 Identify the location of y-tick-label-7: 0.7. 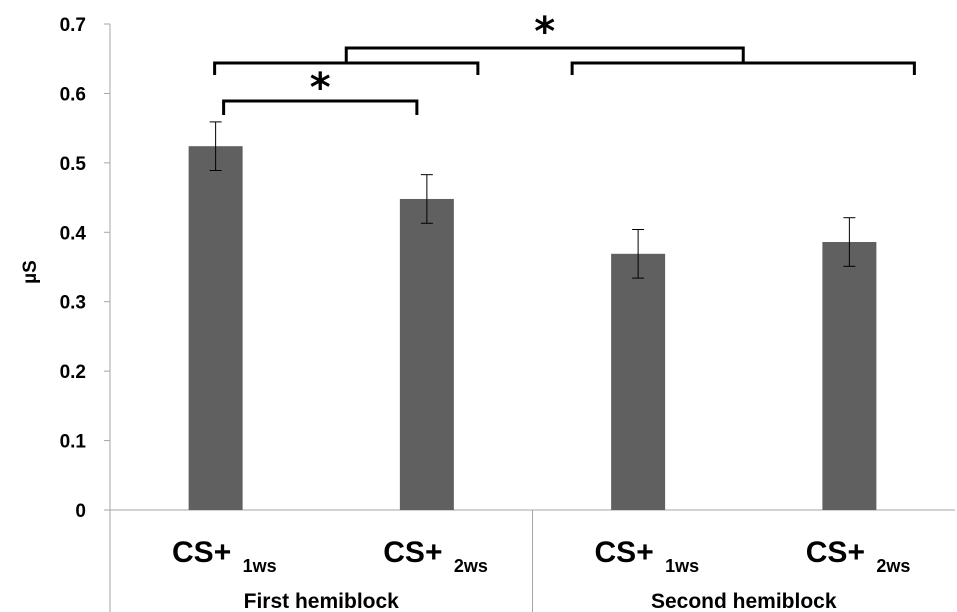
(73, 25).